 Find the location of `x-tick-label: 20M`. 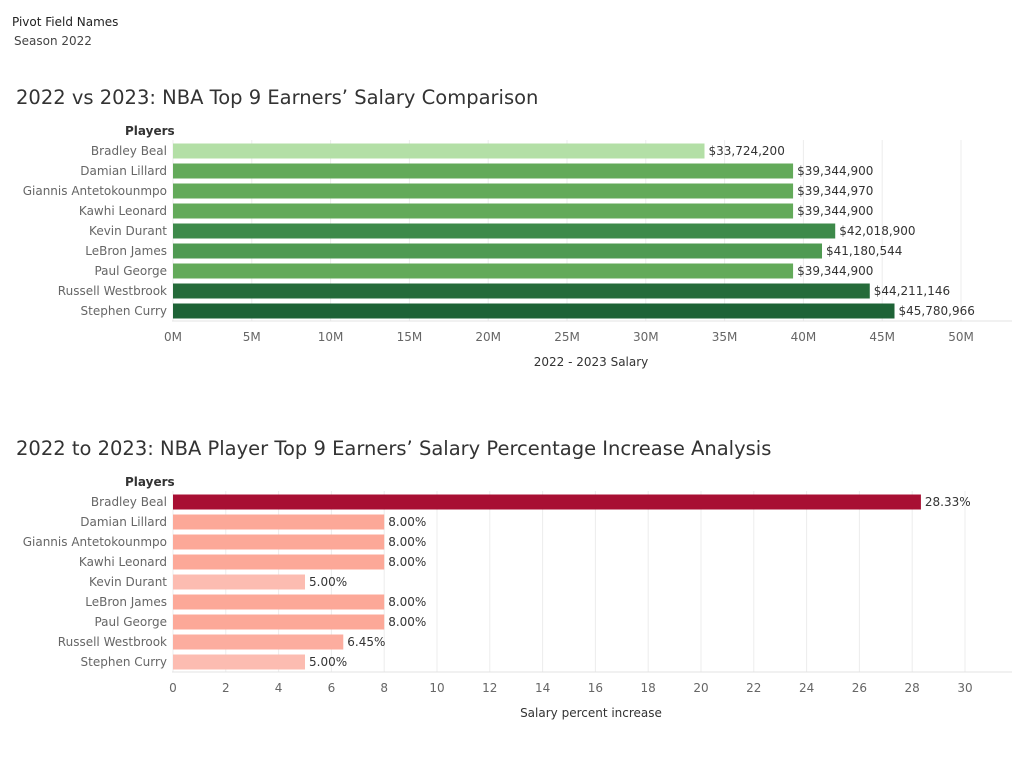

x-tick-label: 20M is located at coordinates (488, 337).